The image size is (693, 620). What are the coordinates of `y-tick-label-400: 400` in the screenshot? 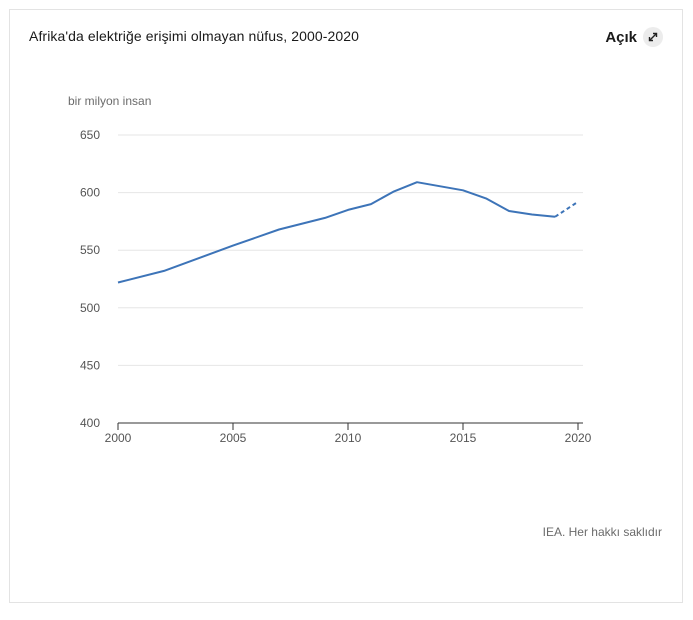 It's located at (90, 423).